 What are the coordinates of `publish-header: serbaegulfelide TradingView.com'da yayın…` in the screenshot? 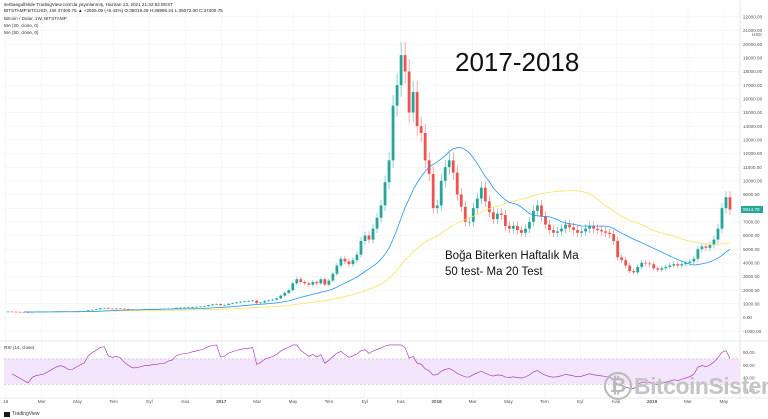 It's located at (89, 4).